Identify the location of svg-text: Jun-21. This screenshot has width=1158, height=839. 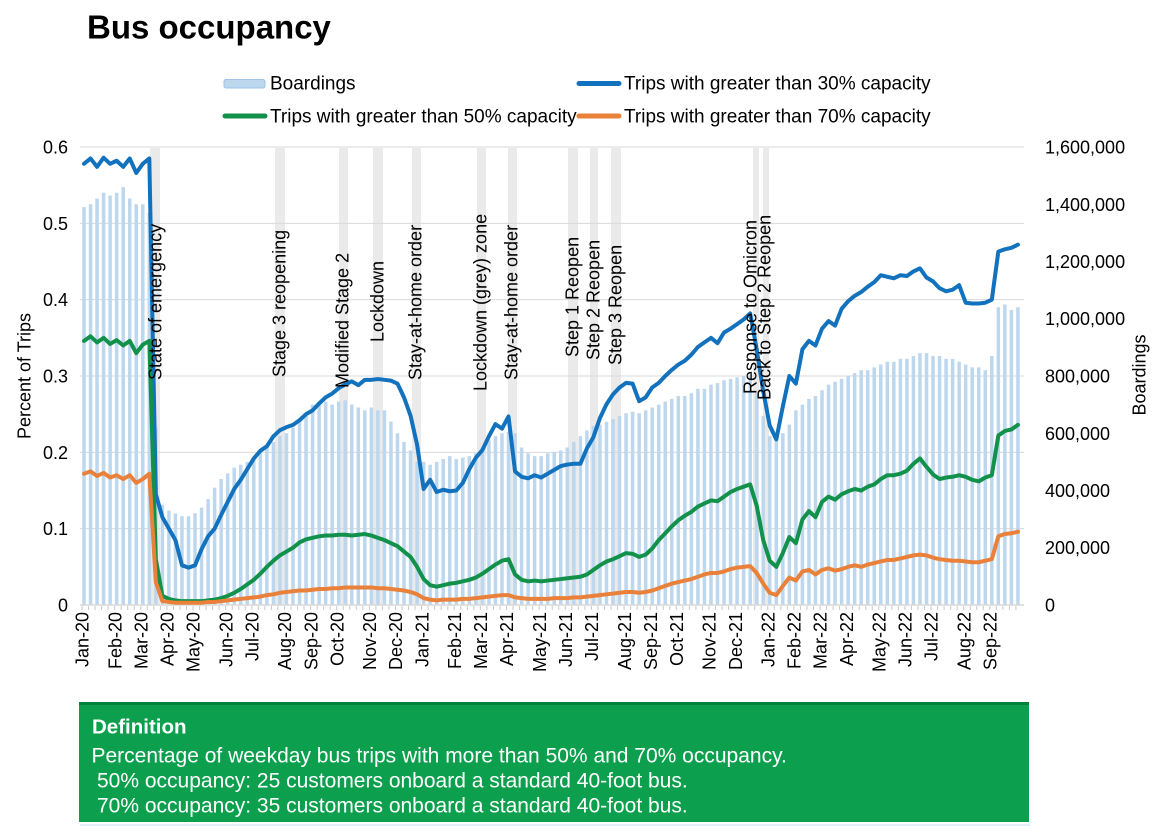
(566, 639).